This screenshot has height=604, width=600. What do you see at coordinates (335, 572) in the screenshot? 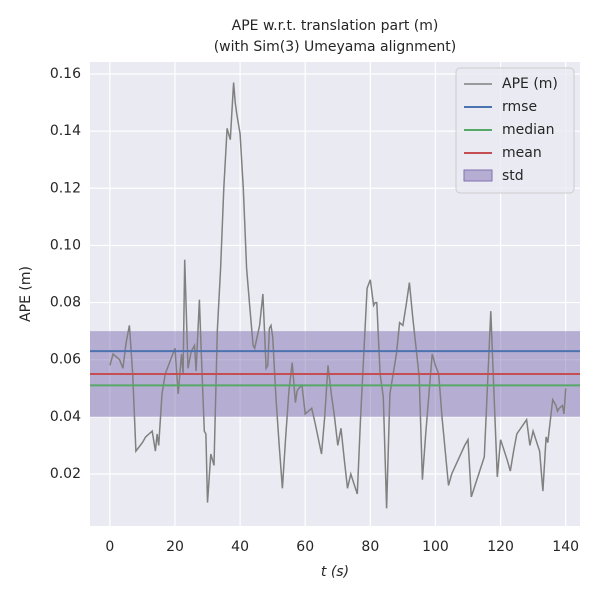
I see `x-axis-label: t (s)` at bounding box center [335, 572].